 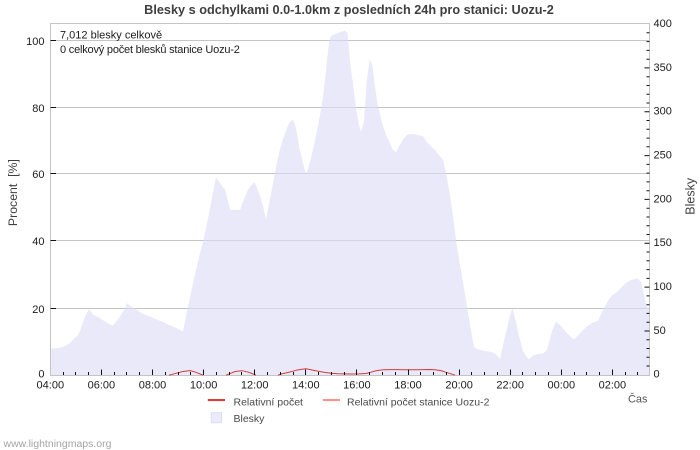 What do you see at coordinates (38, 109) in the screenshot?
I see `svg-text: 80` at bounding box center [38, 109].